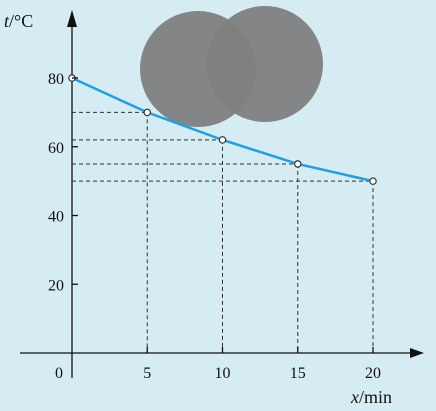 The image size is (436, 411). What do you see at coordinates (147, 373) in the screenshot?
I see `x-tick-label-5: 5` at bounding box center [147, 373].